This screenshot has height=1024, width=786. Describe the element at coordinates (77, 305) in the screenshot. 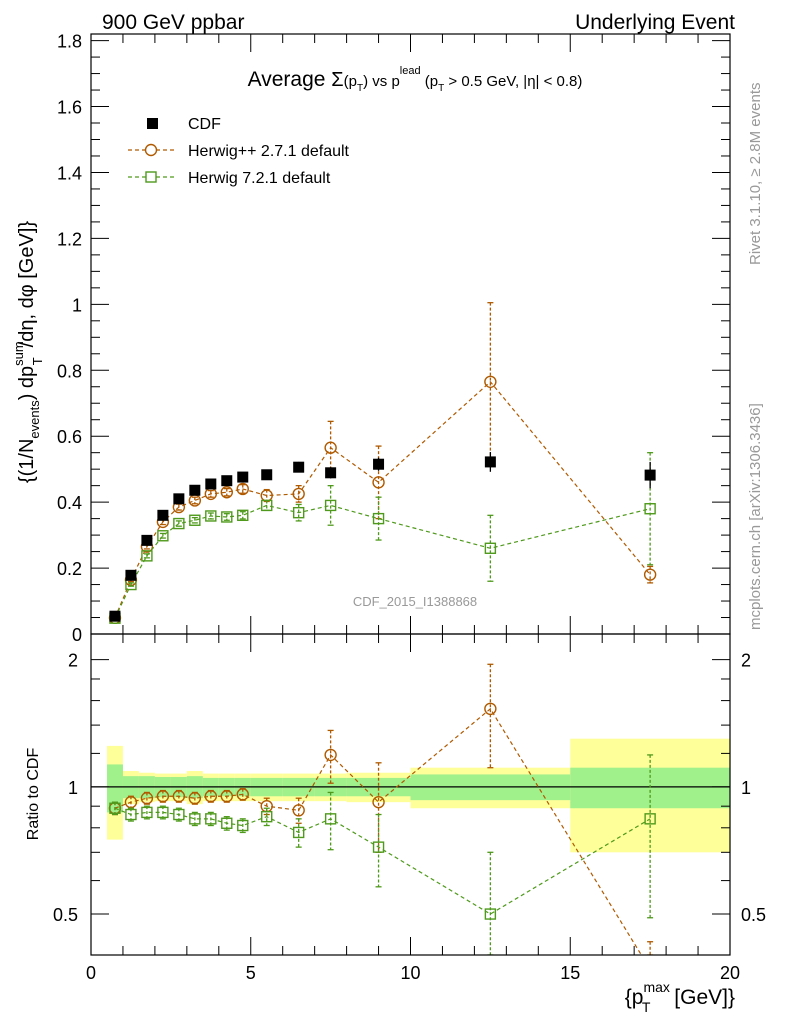

I see `main-ytick-label: 1` at that location.